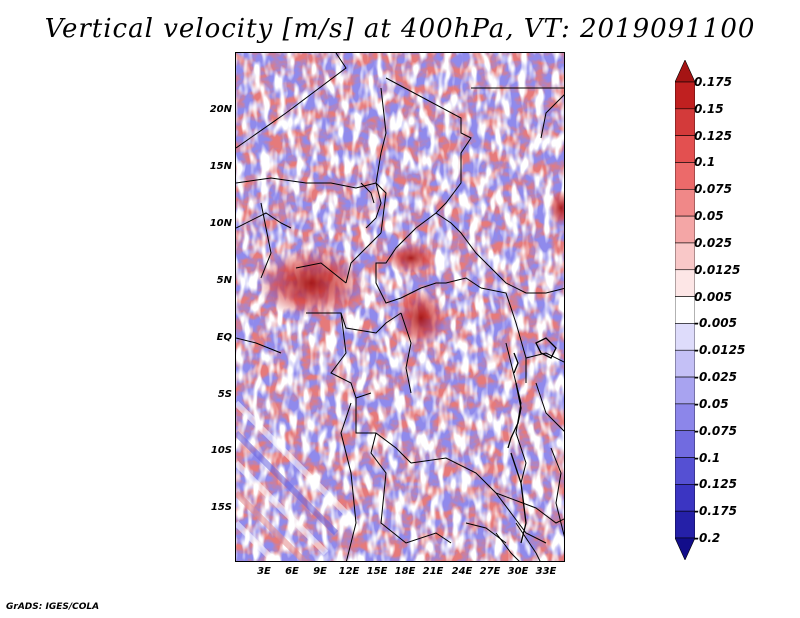 Image resolution: width=800 pixels, height=618 pixels. I want to click on colorbar-label: -0.005, so click(715, 323).